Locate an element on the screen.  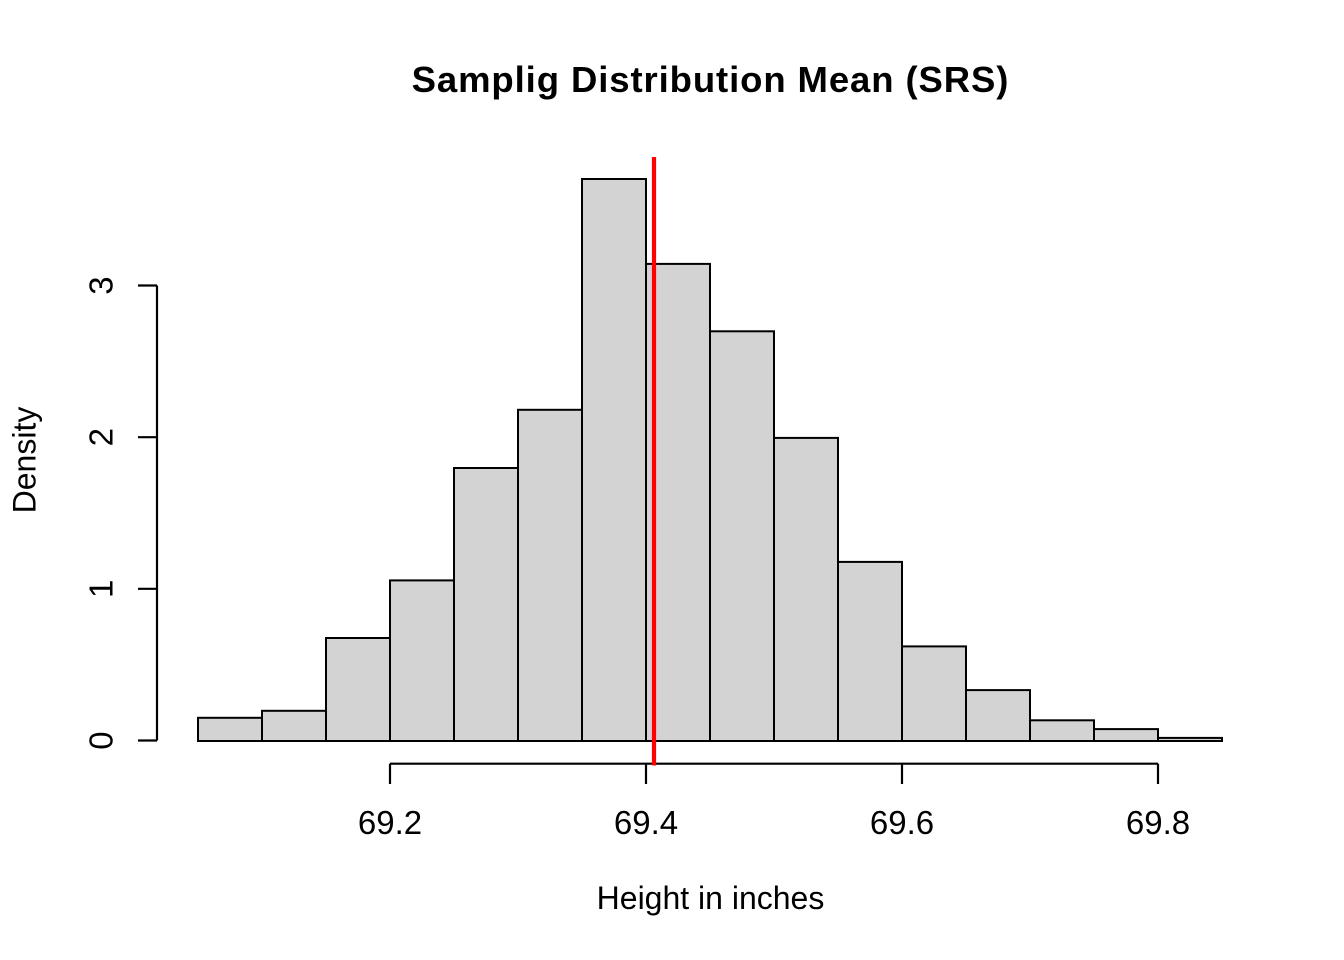
svg-text: 69.6 is located at coordinates (902, 822).